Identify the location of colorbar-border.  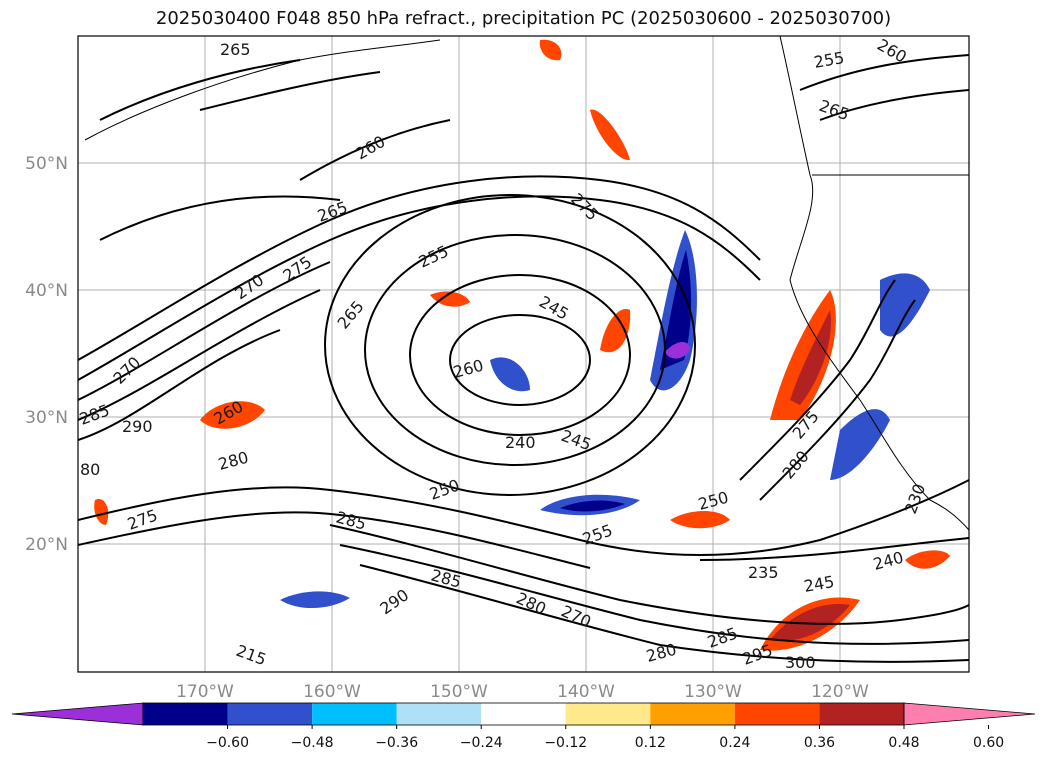
(523, 714).